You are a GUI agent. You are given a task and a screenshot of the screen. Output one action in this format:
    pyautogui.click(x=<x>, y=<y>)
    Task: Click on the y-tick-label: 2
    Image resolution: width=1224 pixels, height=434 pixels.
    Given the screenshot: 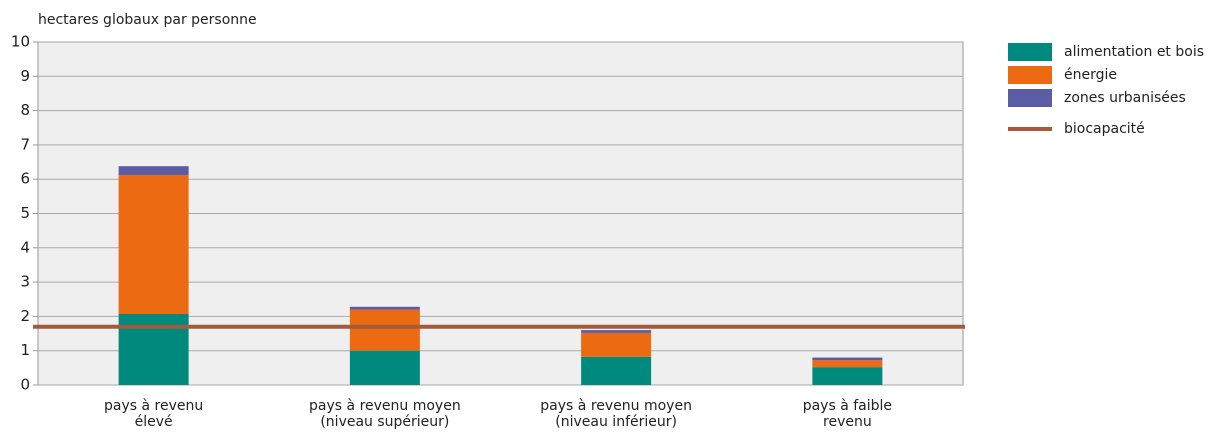 What is the action you would take?
    pyautogui.click(x=25, y=316)
    